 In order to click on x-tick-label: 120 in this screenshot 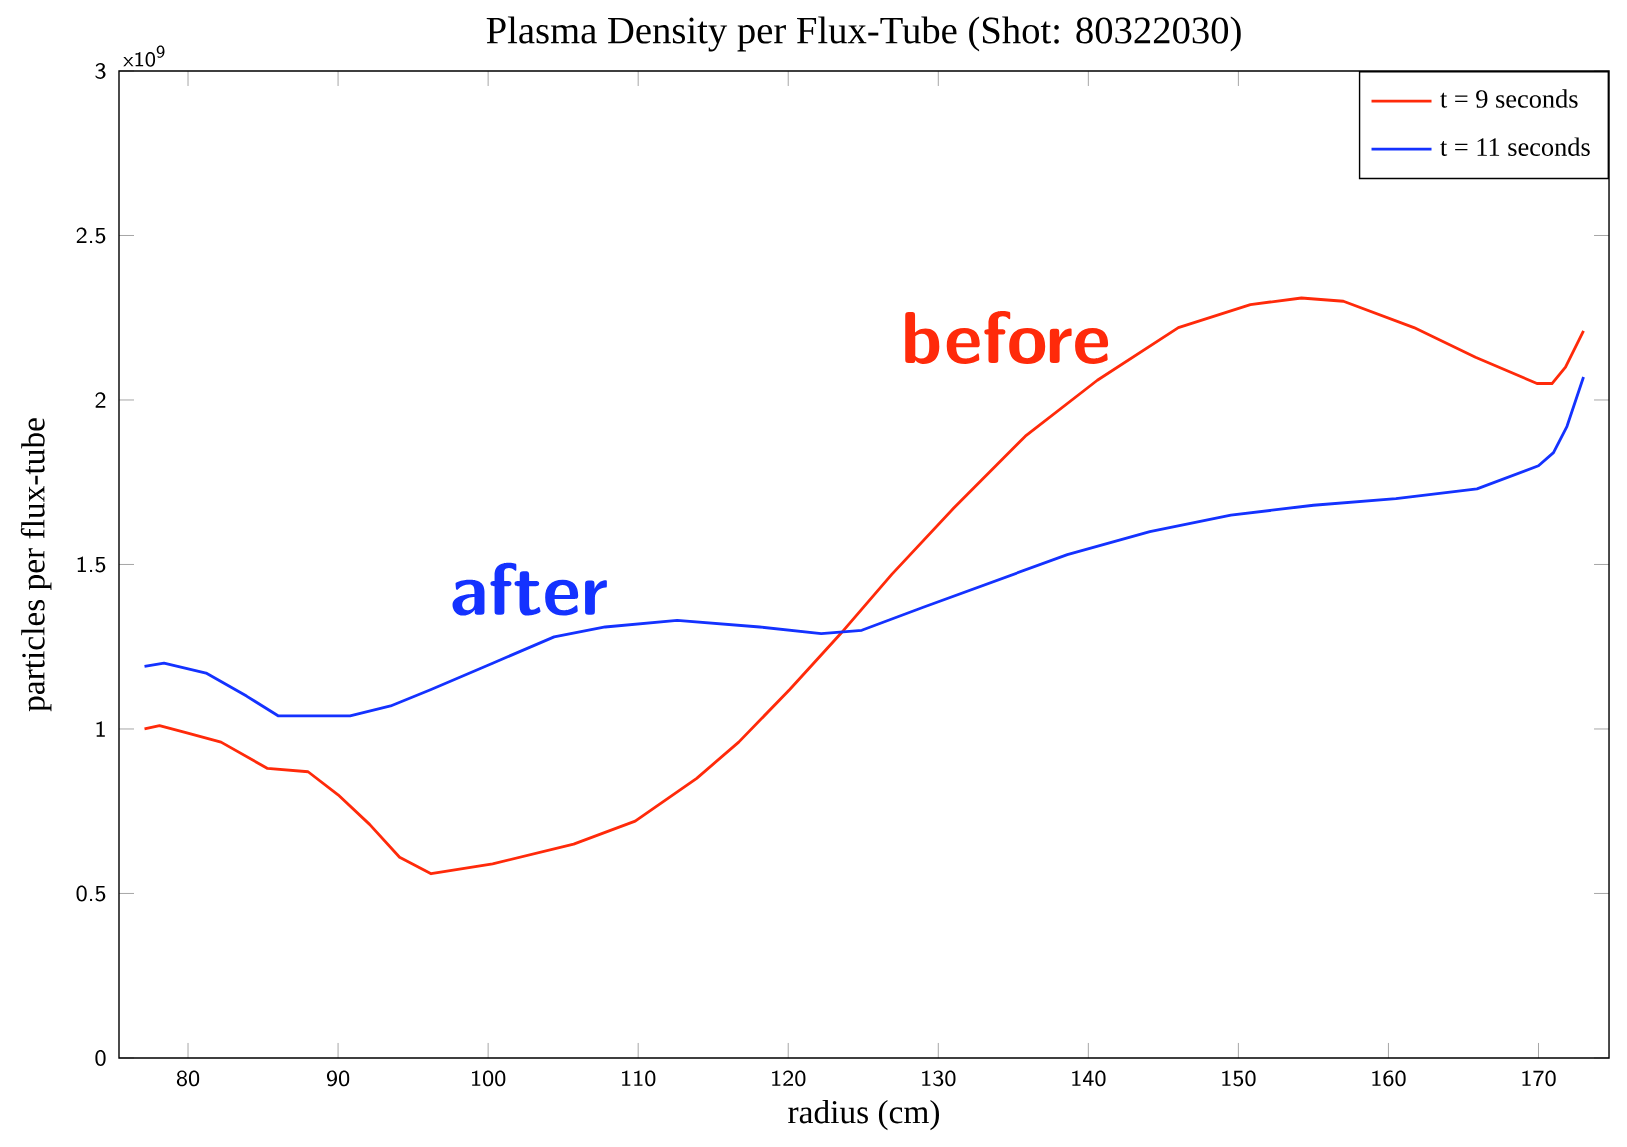, I will do `click(789, 1078)`.